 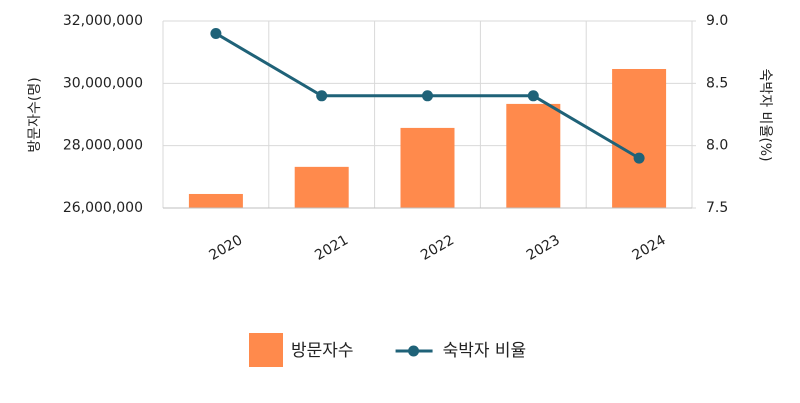 What do you see at coordinates (225, 248) in the screenshot?
I see `x-tick-label: 2020` at bounding box center [225, 248].